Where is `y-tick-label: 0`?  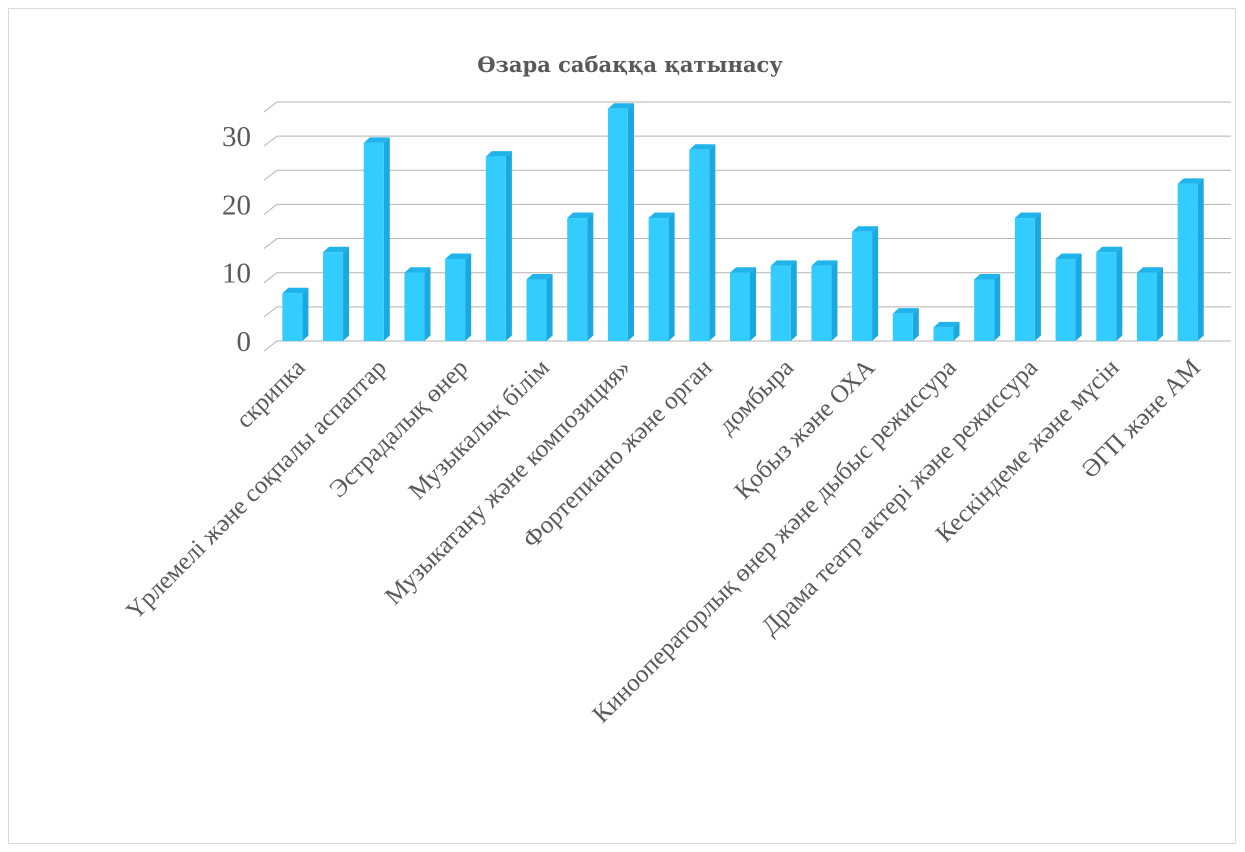
y-tick-label: 0 is located at coordinates (244, 342).